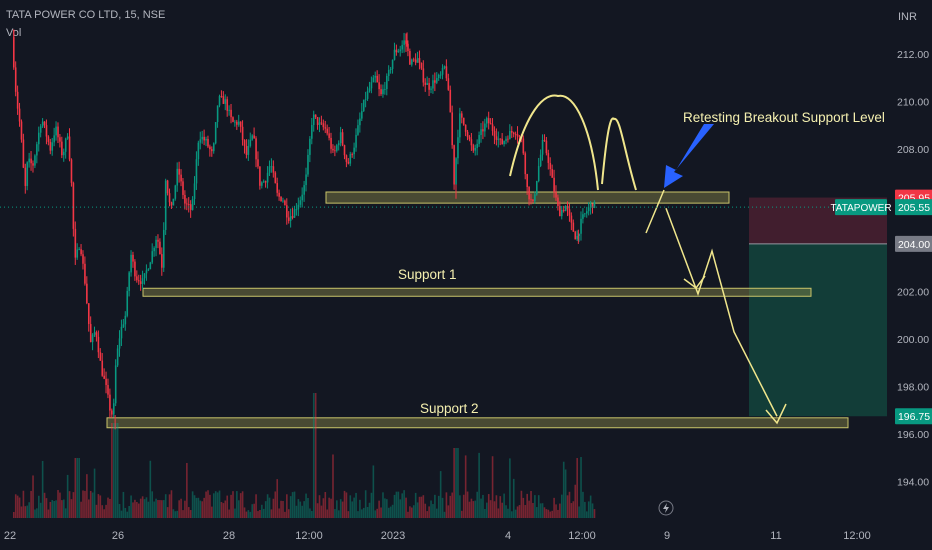 Image resolution: width=932 pixels, height=550 pixels. I want to click on support-2-zone, so click(477, 423).